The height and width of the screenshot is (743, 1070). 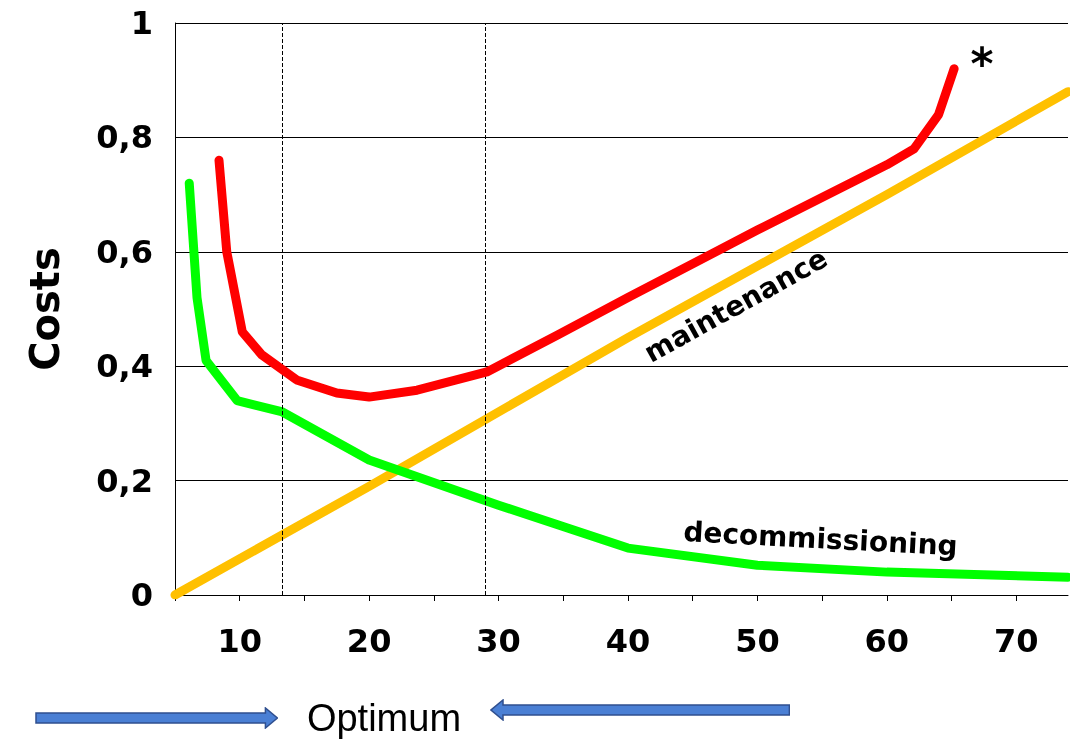 I want to click on x-tick-label: 60, so click(x=887, y=641).